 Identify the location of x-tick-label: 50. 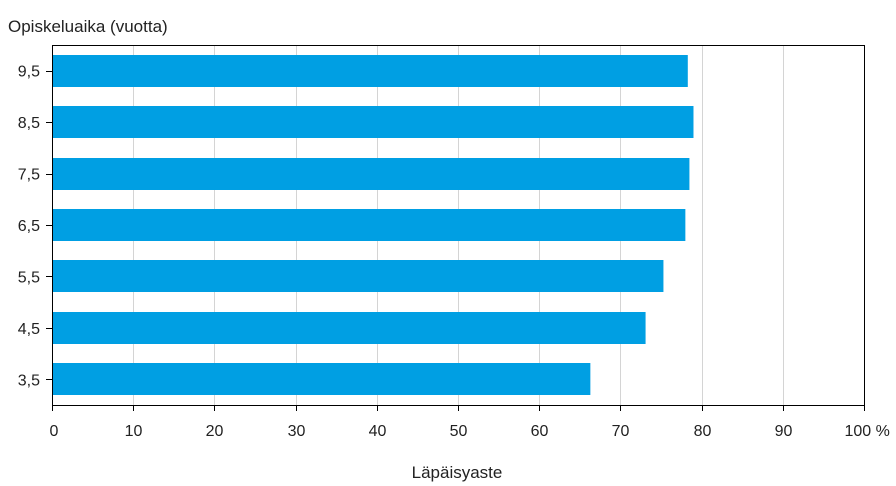
(459, 431).